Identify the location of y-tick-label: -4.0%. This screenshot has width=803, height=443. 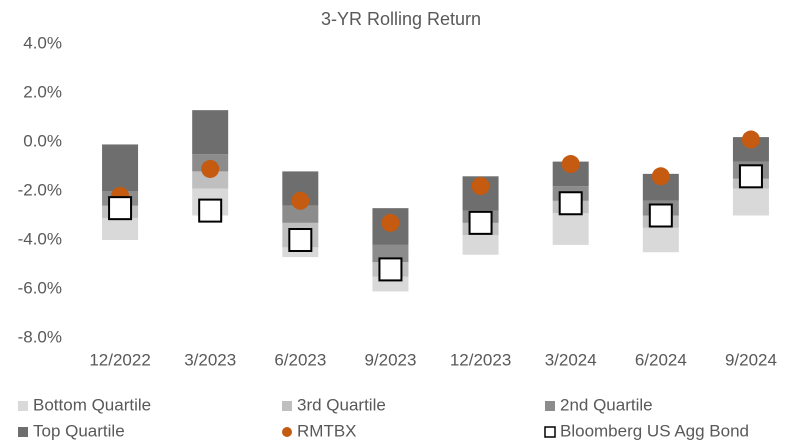
(40, 238).